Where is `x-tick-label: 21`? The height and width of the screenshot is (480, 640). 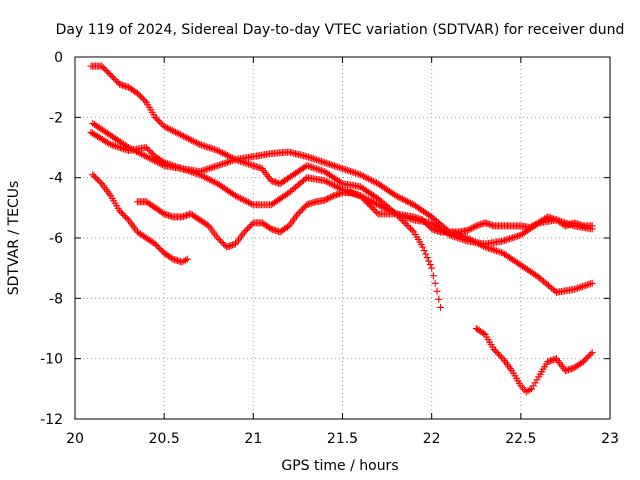 x-tick-label: 21 is located at coordinates (253, 439).